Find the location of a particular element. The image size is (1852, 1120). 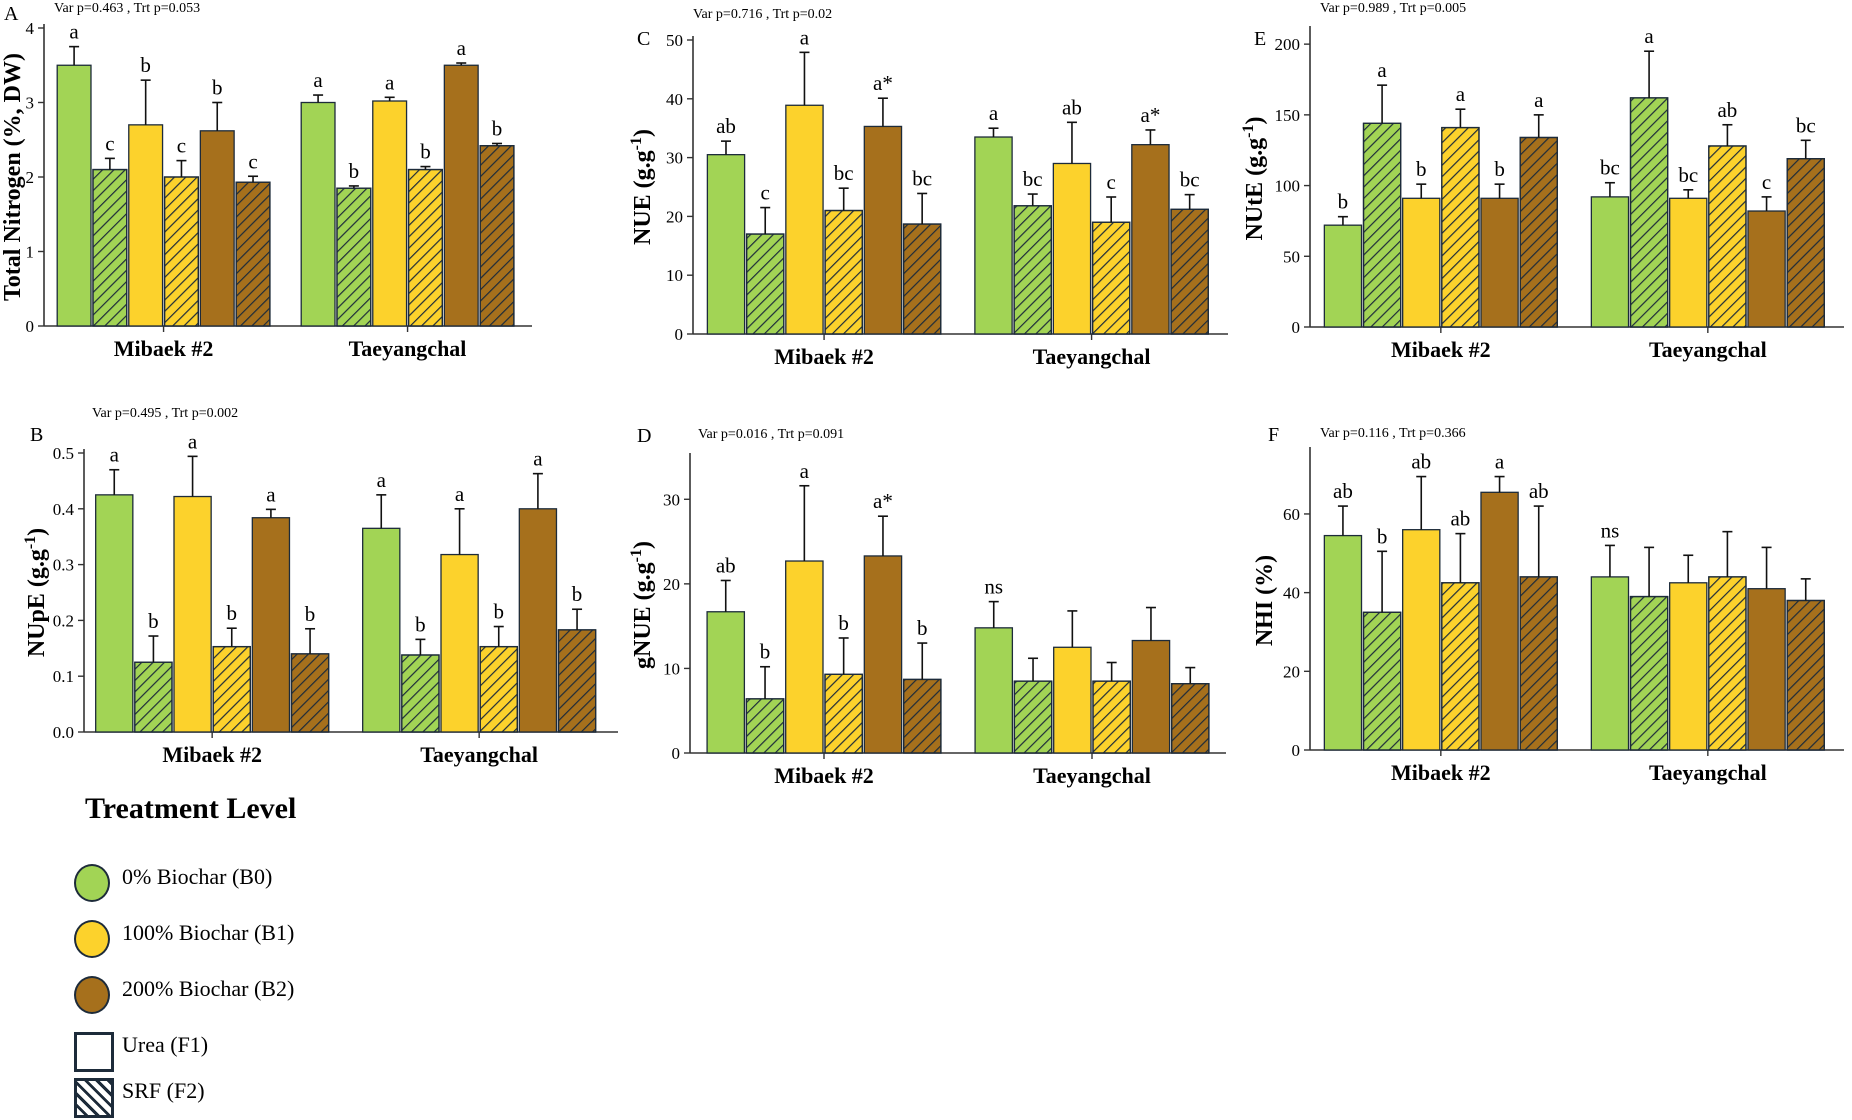

panel-c-letter: C is located at coordinates (643, 39).